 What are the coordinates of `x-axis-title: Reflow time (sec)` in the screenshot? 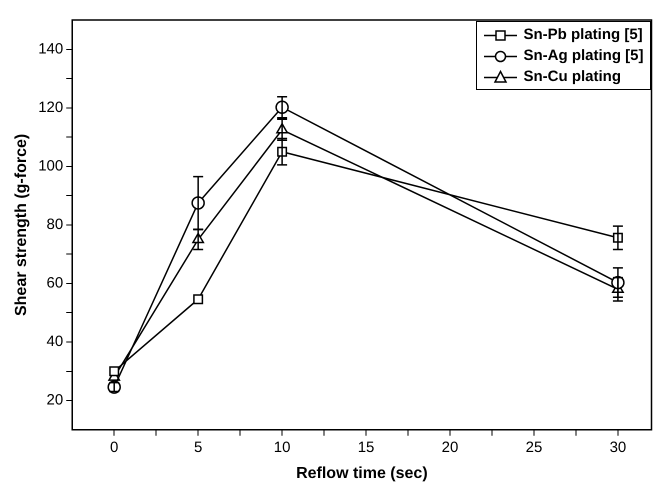 It's located at (362, 473).